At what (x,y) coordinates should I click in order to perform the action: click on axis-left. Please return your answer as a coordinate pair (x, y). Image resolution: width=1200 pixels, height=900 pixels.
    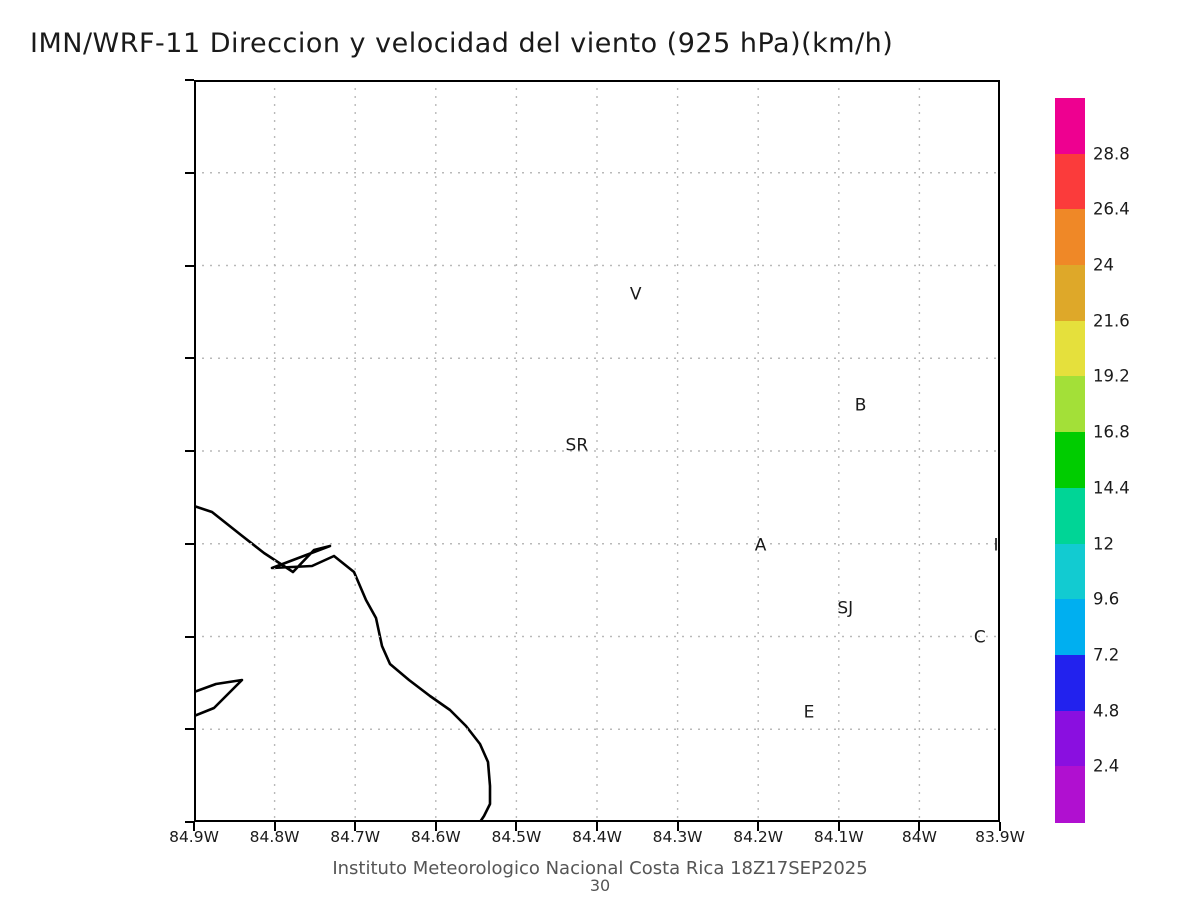
    Looking at the image, I should click on (195, 451).